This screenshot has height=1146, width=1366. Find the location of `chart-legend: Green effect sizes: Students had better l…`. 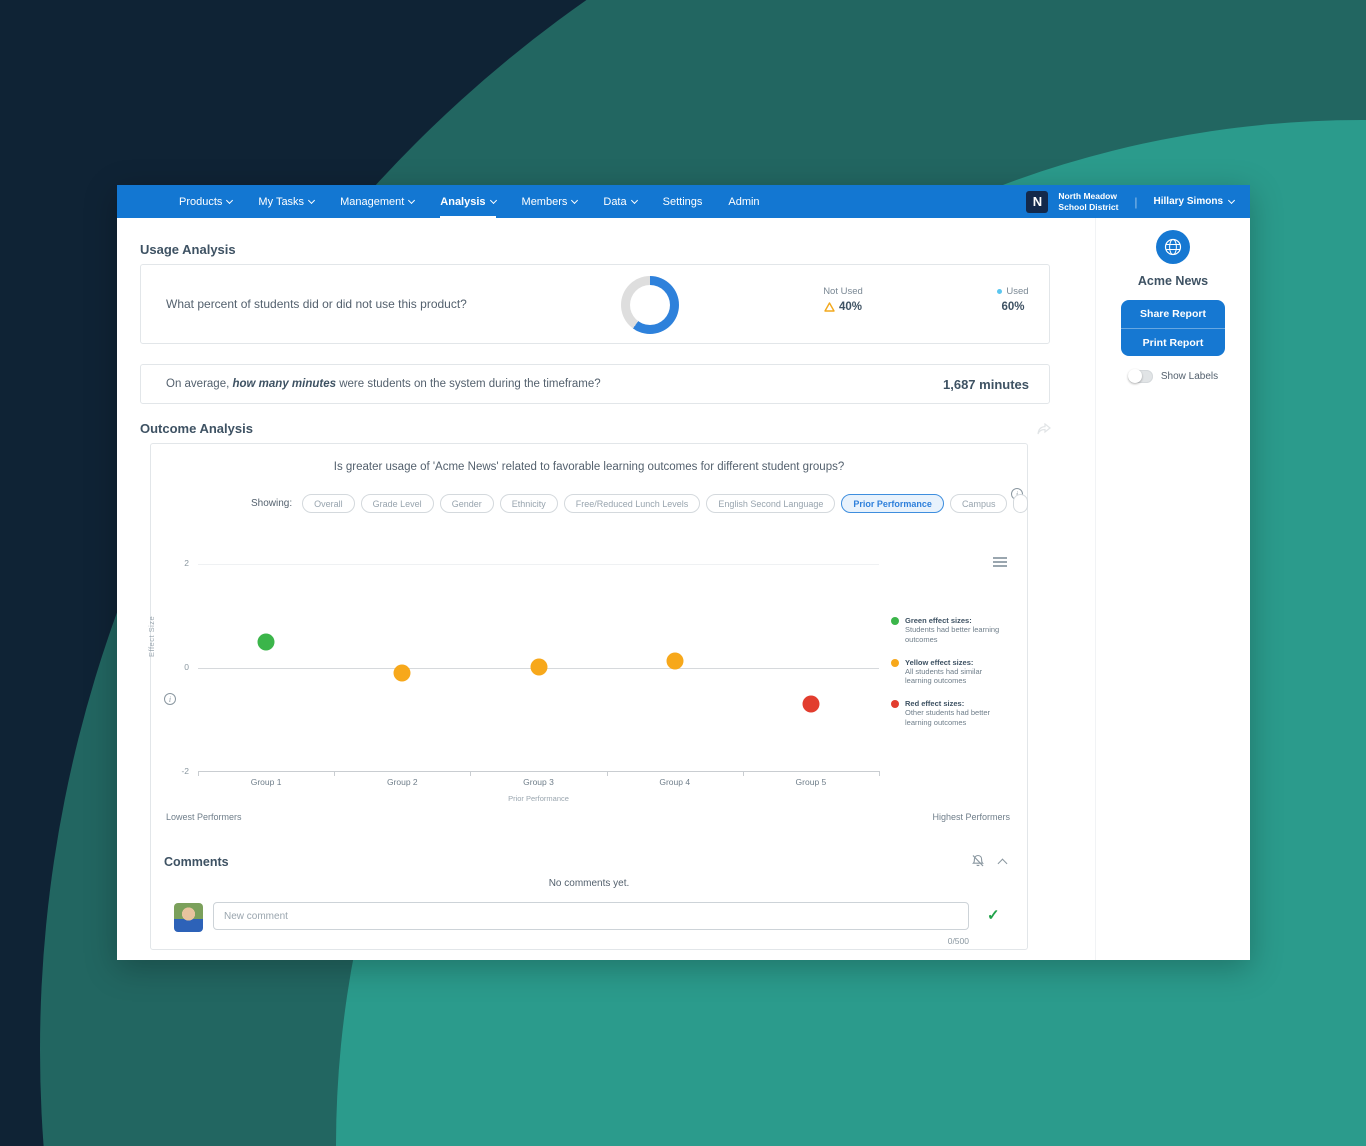

chart-legend: Green effect sizes: Students had better l… is located at coordinates (952, 678).